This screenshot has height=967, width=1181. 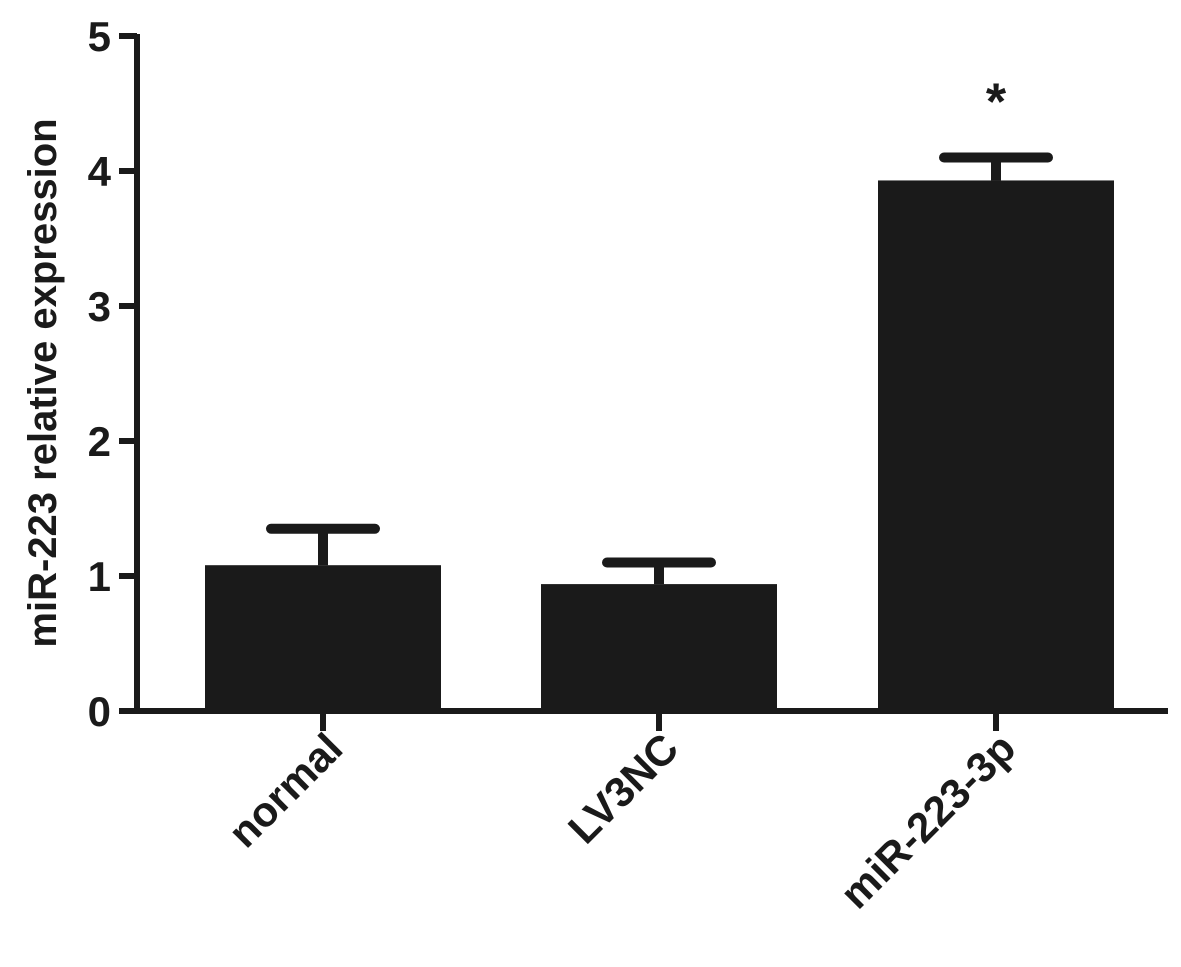 What do you see at coordinates (285, 790) in the screenshot?
I see `x-tick-label: normal` at bounding box center [285, 790].